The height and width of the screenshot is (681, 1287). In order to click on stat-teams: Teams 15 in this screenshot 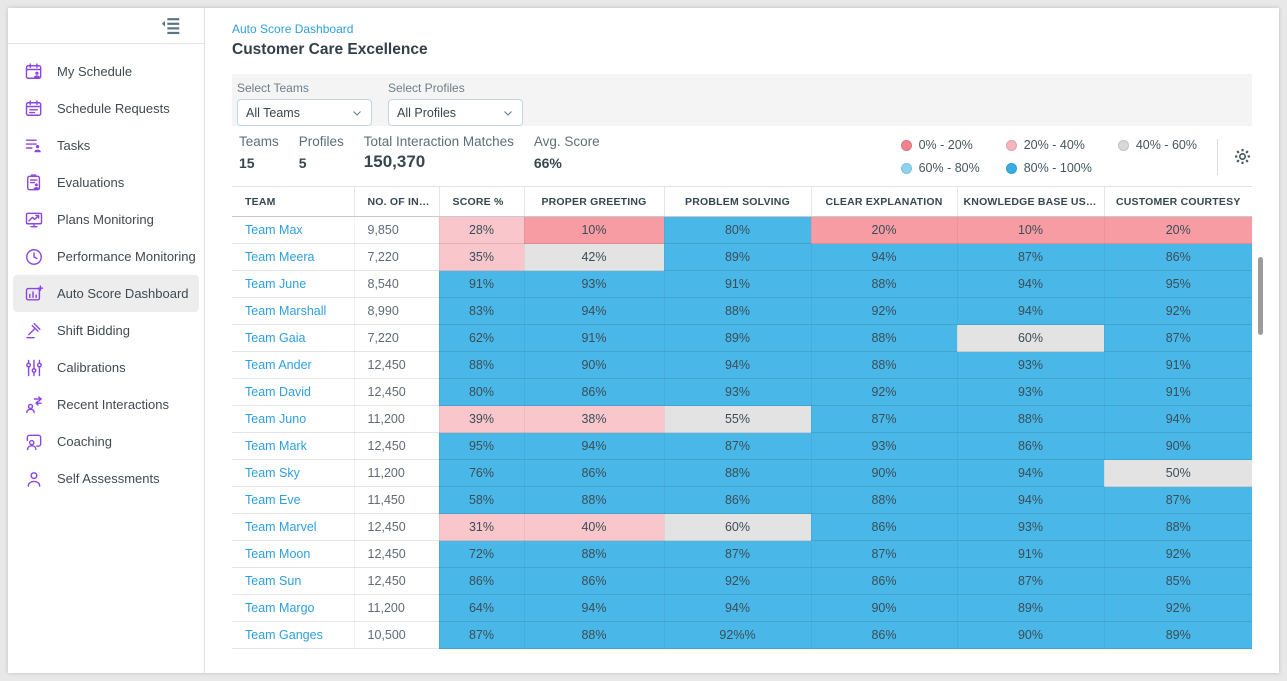, I will do `click(259, 153)`.